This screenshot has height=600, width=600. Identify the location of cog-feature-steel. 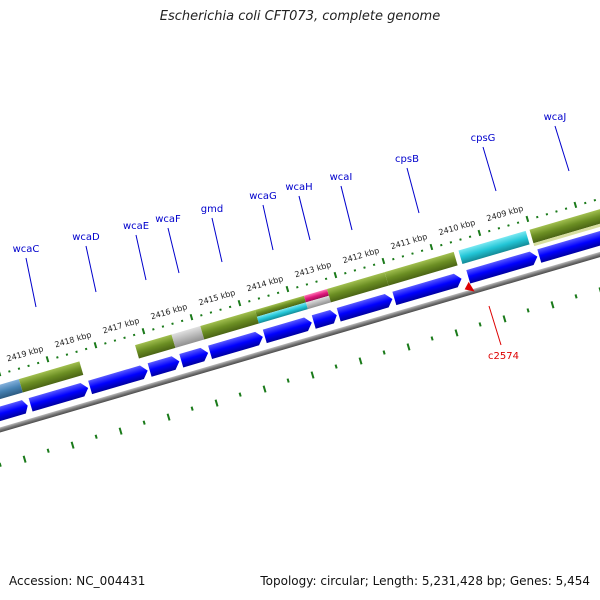
(11, 395).